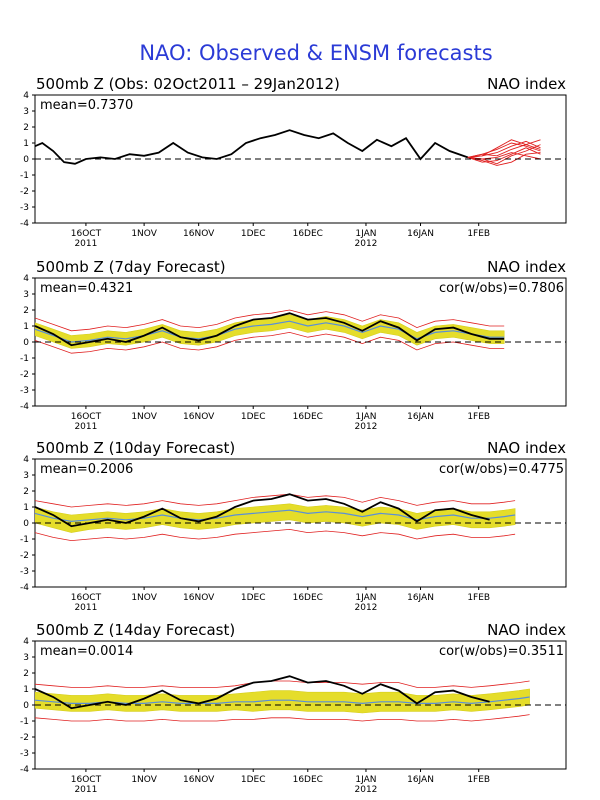  What do you see at coordinates (315, 53) in the screenshot?
I see `figure-title: NAO: Observed & ENSM forecasts` at bounding box center [315, 53].